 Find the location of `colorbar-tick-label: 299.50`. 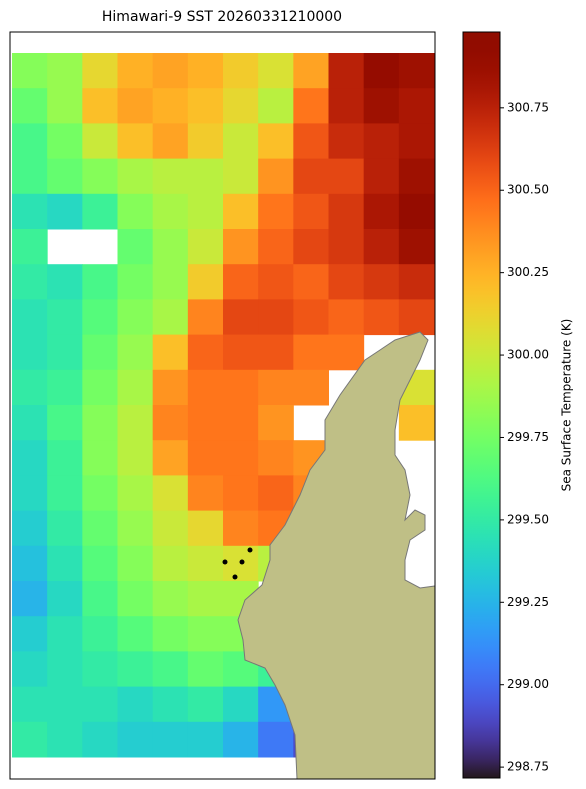

colorbar-tick-label: 299.50 is located at coordinates (528, 519).